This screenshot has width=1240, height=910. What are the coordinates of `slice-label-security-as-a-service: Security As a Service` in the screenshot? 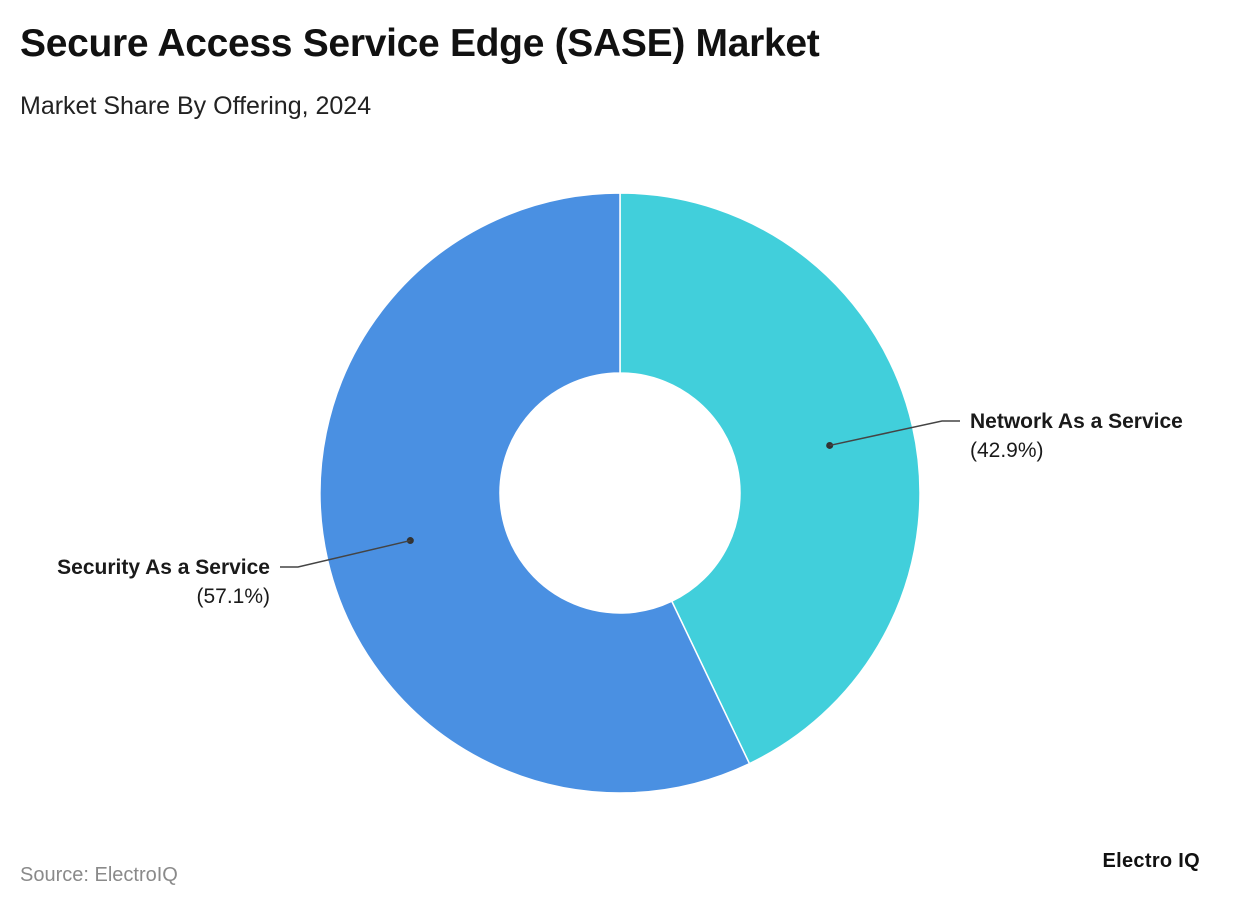 It's located at (163, 567).